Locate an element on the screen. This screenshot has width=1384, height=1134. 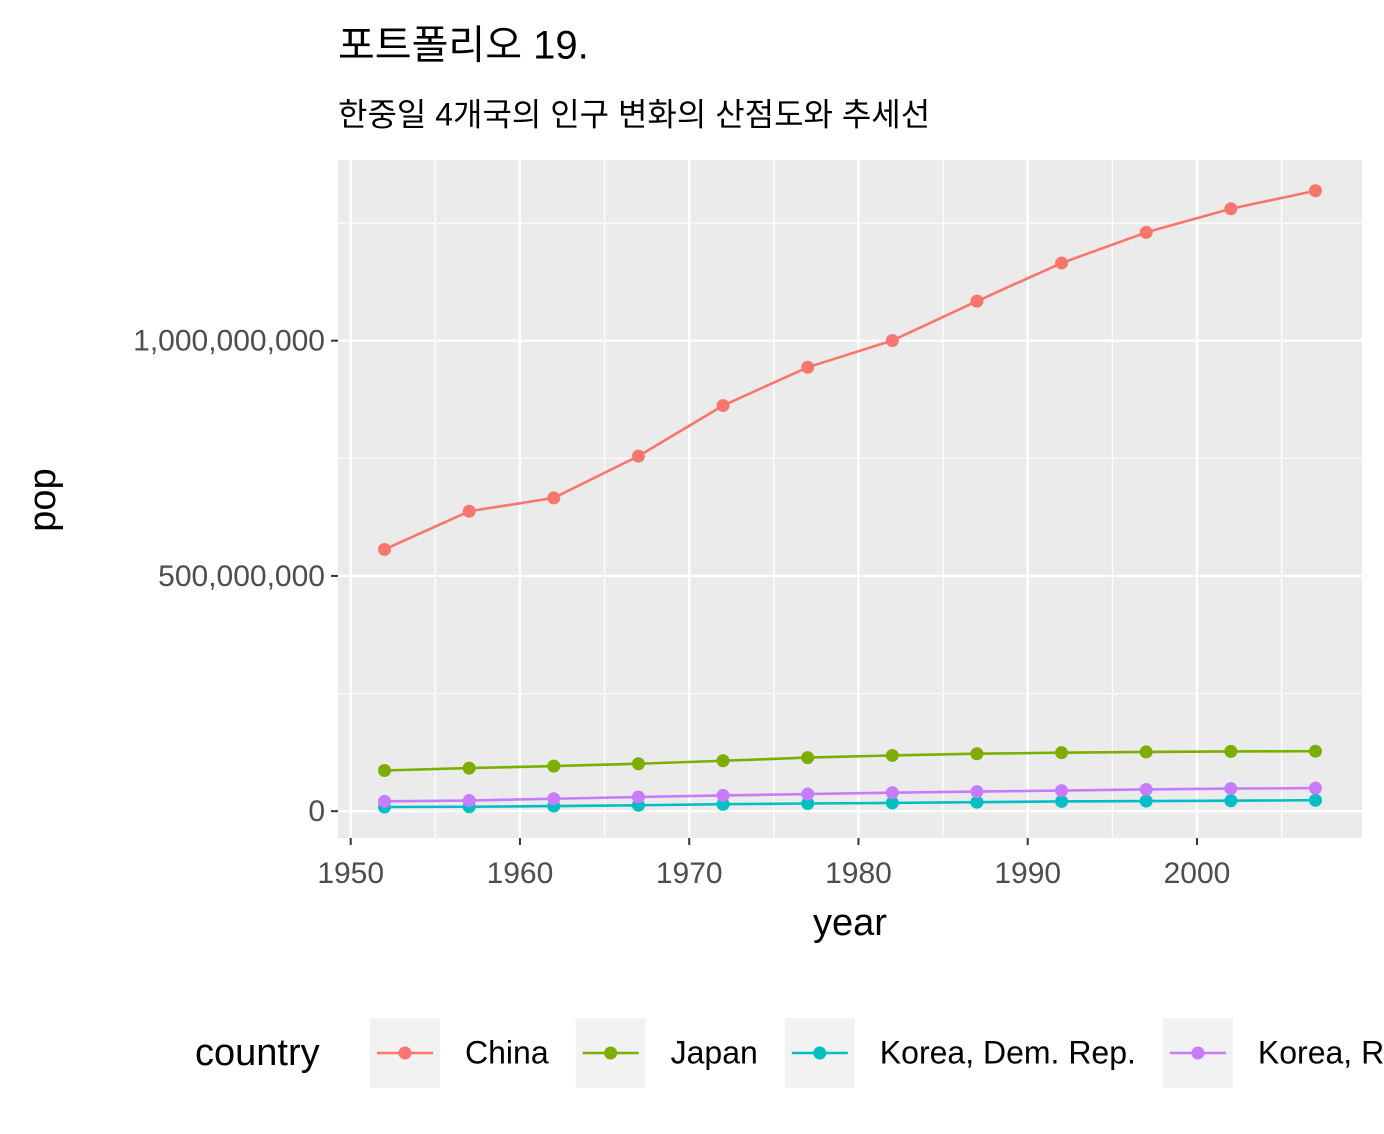
chart-subtitle: 한중일 4개국의 인구 변화의 산점도와 추세선 is located at coordinates (634, 114).